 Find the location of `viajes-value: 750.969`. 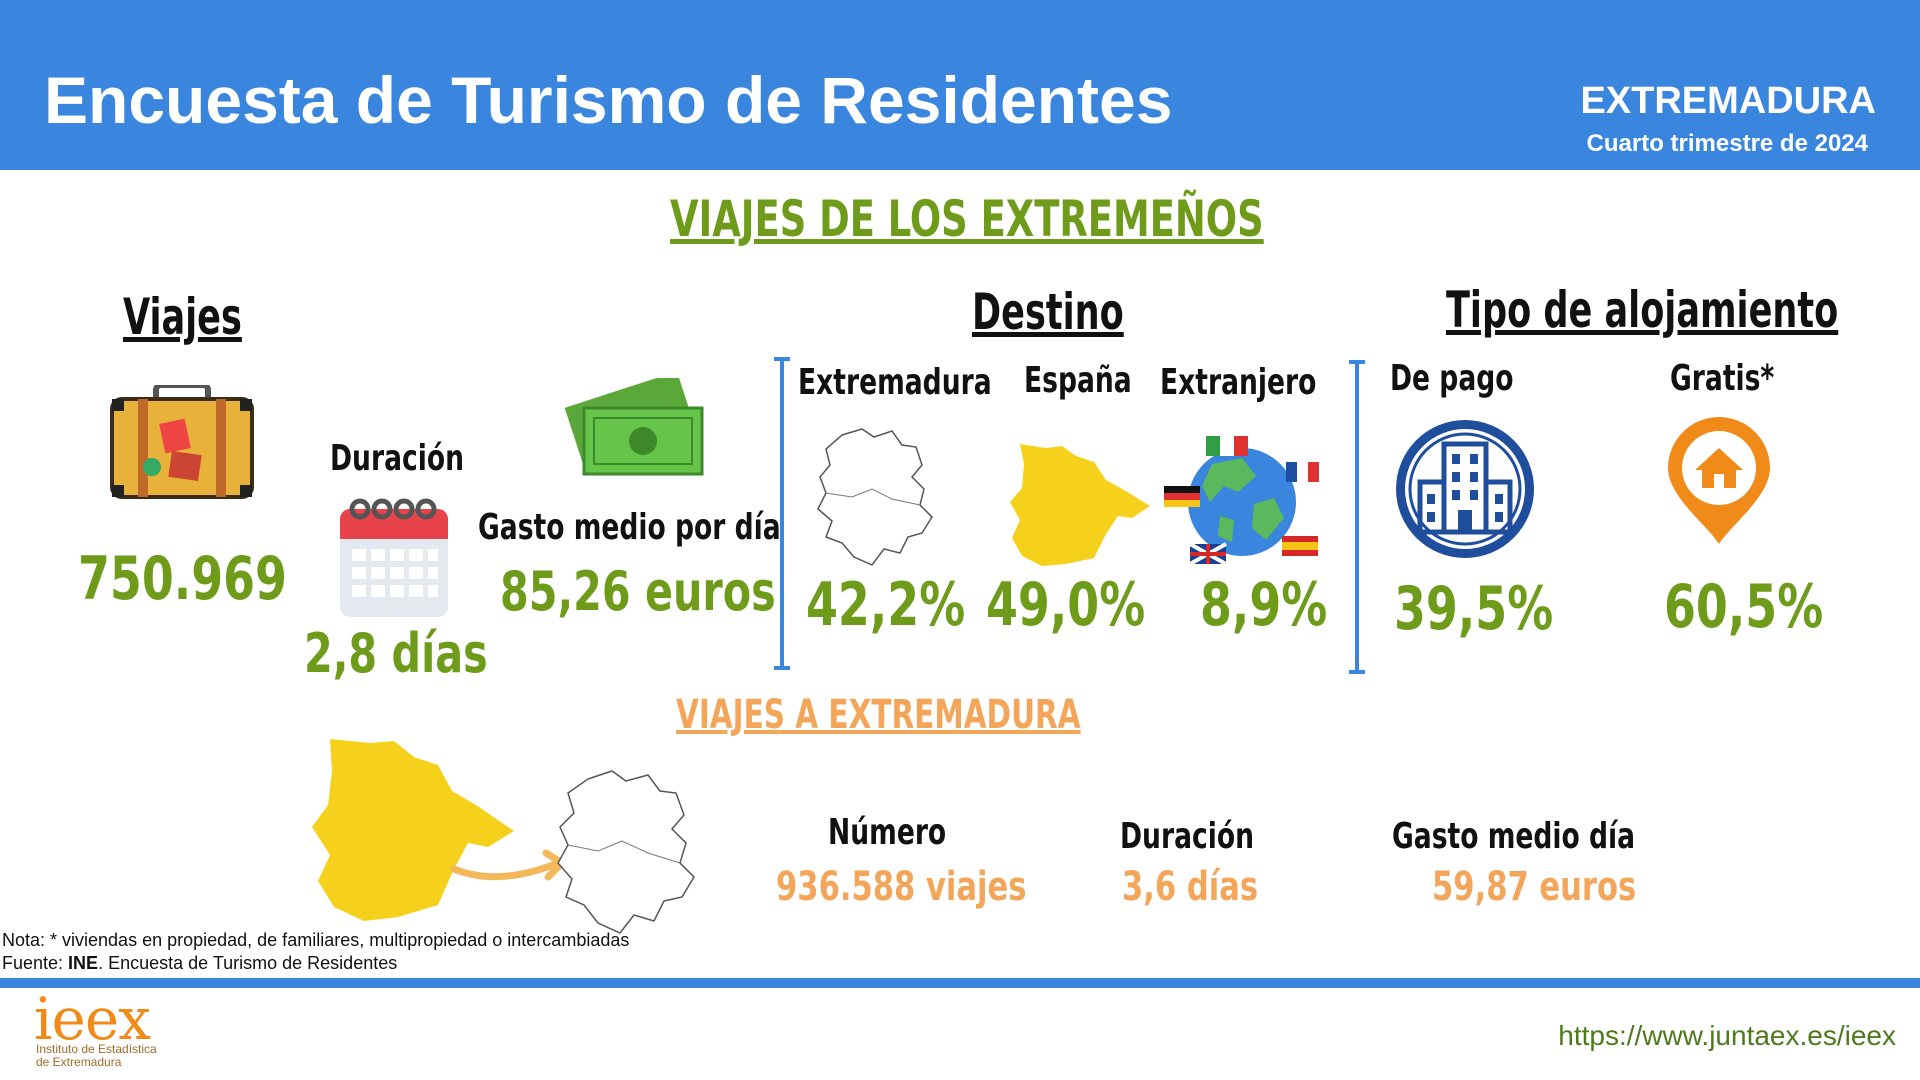

viajes-value: 750.969 is located at coordinates (182, 579).